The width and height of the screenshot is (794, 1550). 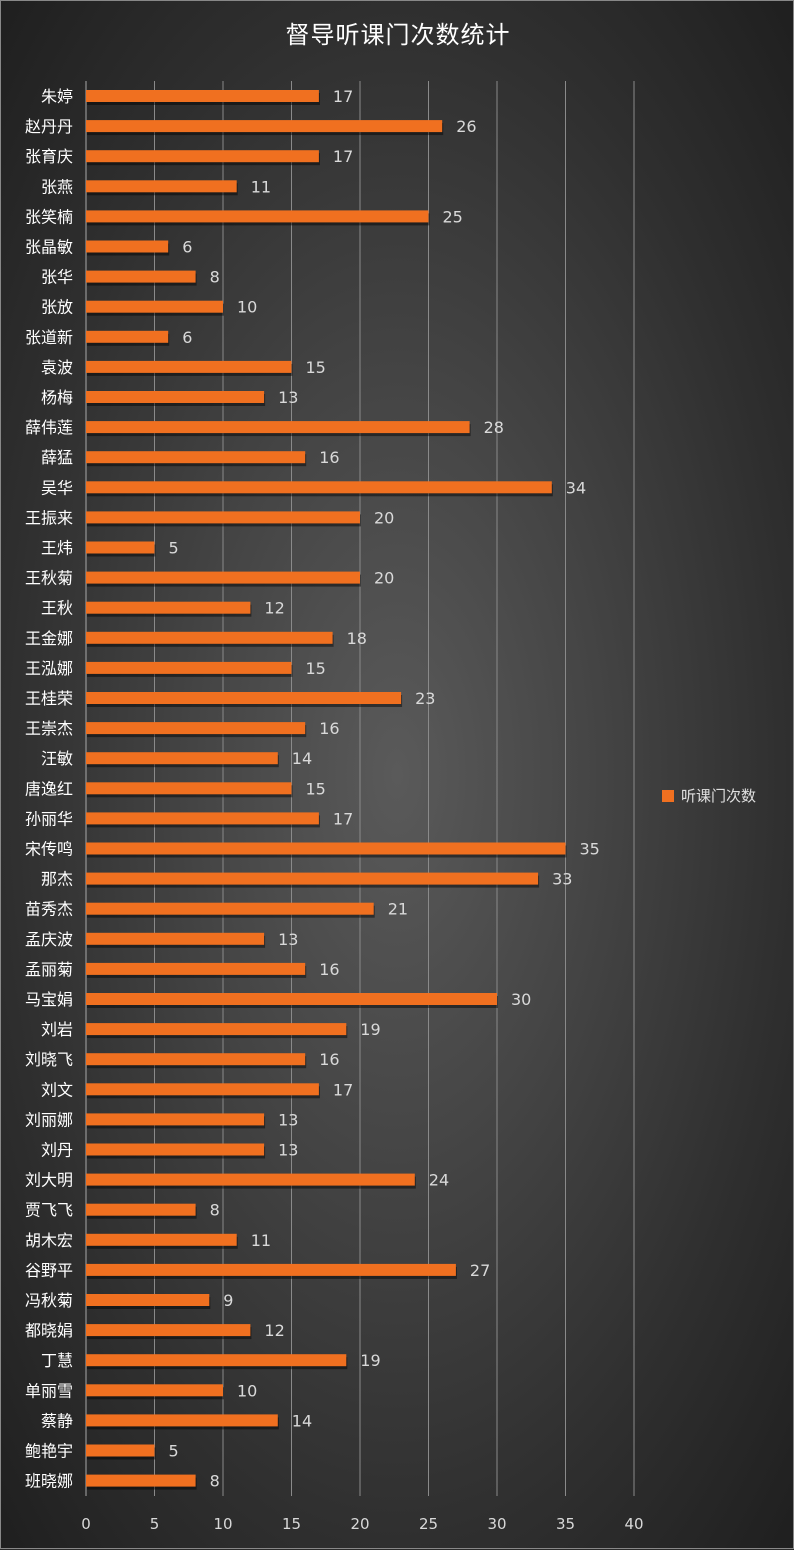 I want to click on category-label: 薛伟莲, so click(x=49, y=427).